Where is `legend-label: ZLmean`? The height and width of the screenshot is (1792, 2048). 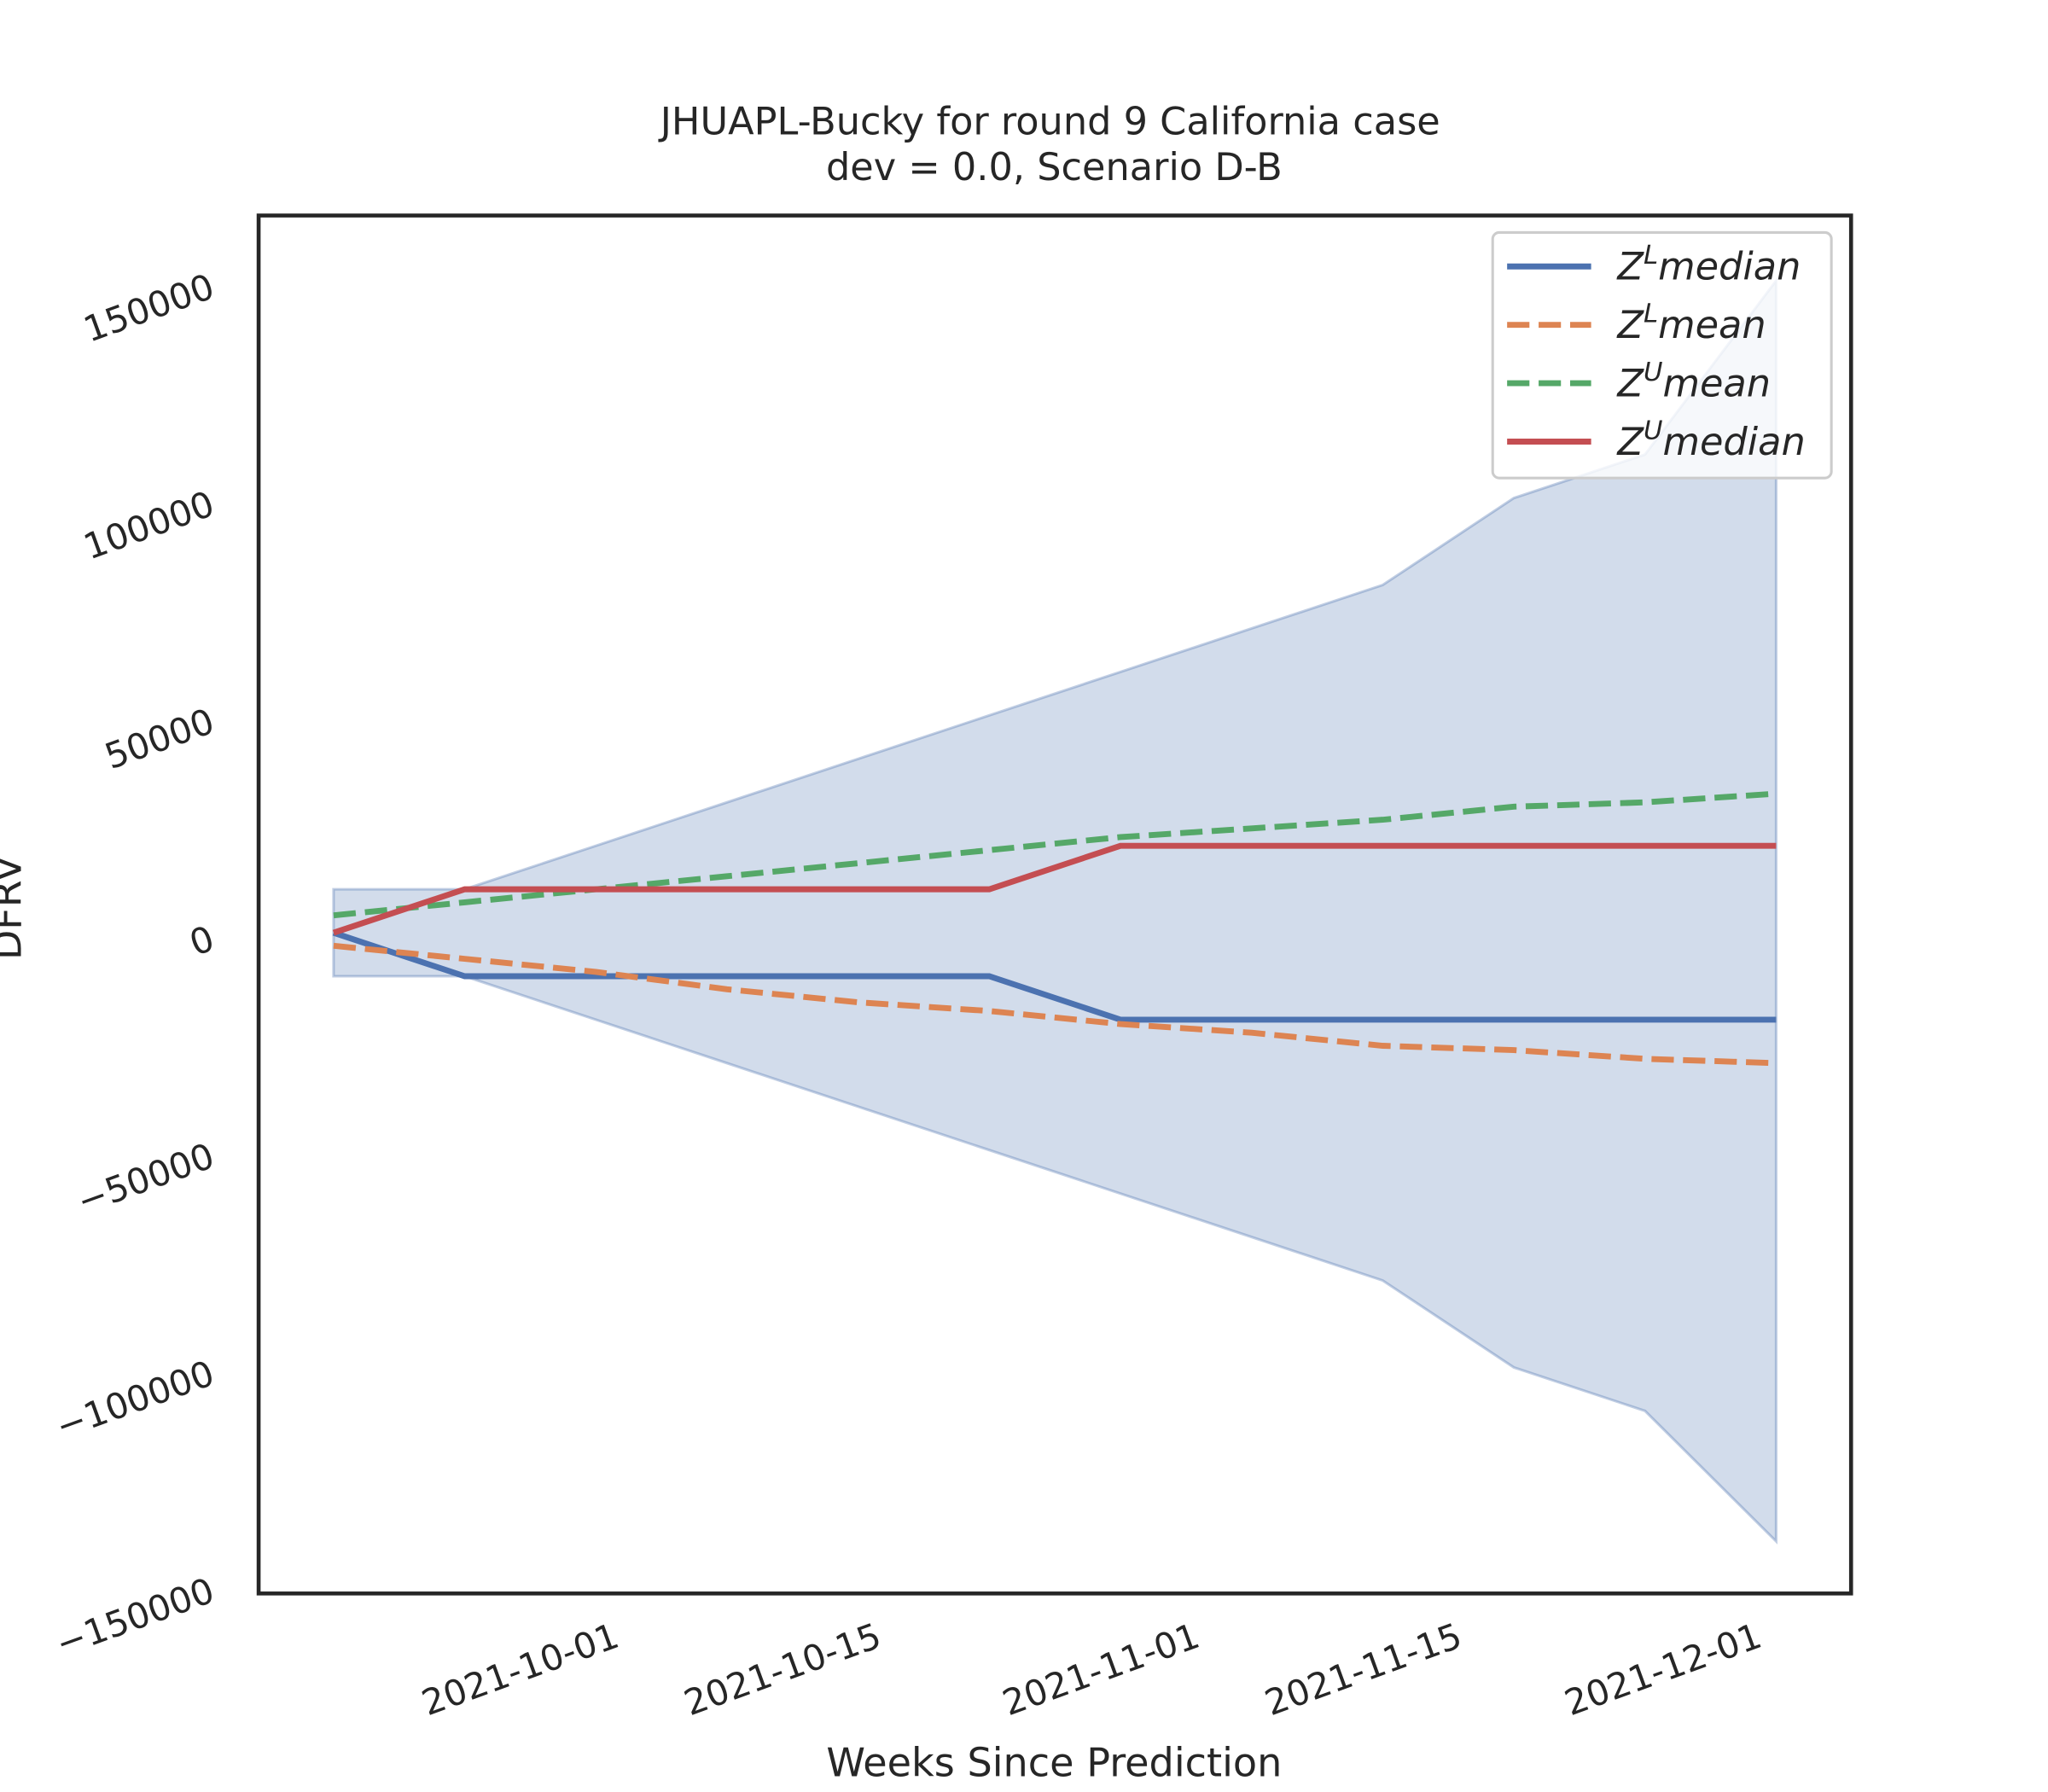
legend-label: ZLmean is located at coordinates (1691, 323).